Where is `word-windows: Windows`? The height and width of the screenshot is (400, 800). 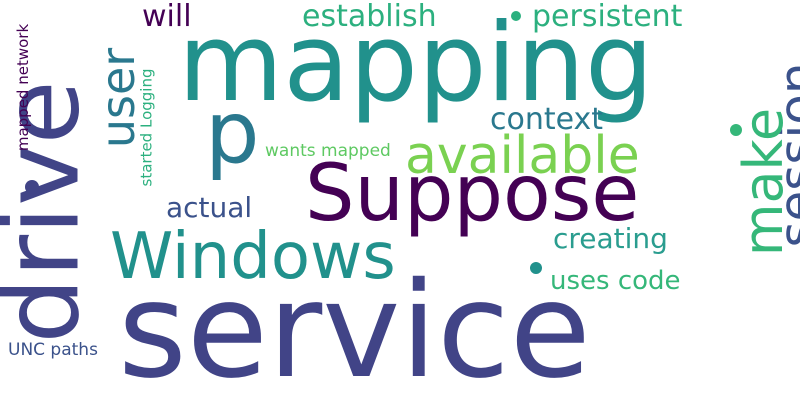 word-windows: Windows is located at coordinates (253, 257).